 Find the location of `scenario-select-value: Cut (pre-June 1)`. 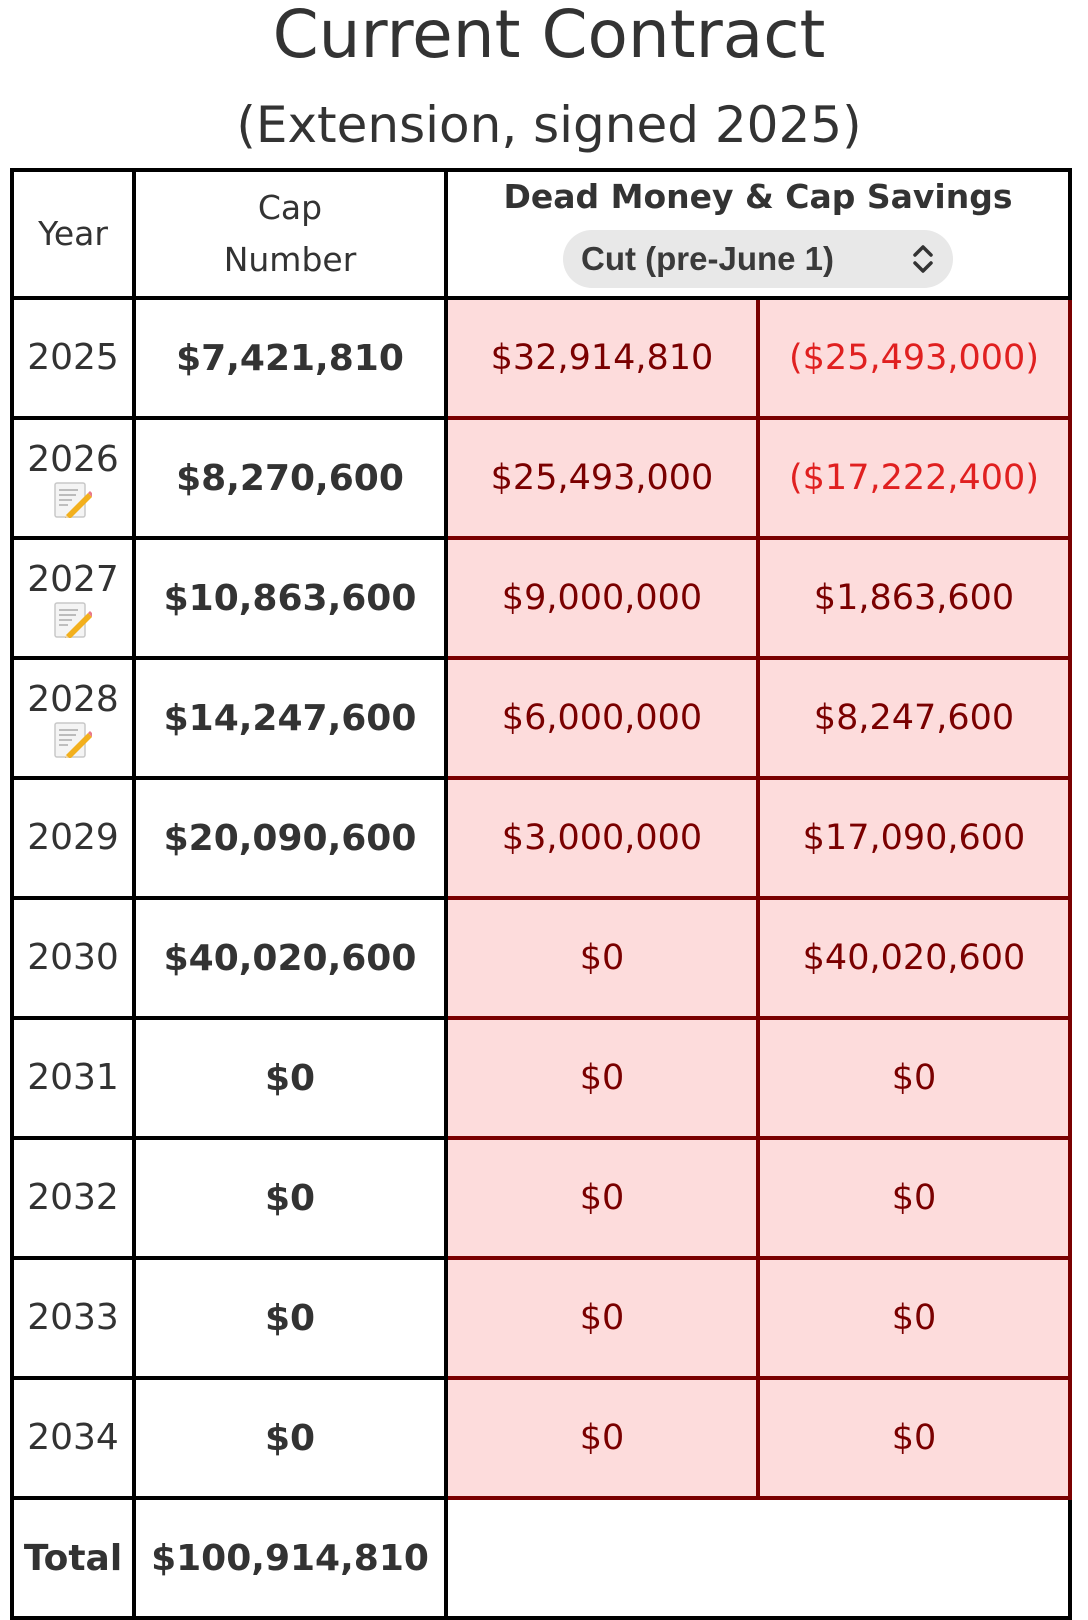

scenario-select-value: Cut (pre-June 1) is located at coordinates (708, 258).